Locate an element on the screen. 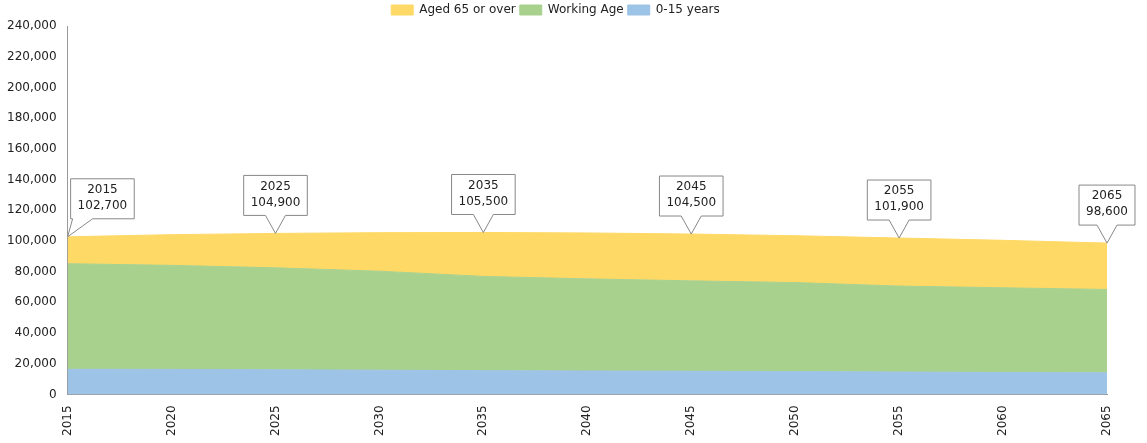 The height and width of the screenshot is (443, 1147). annotation: 2025 104,900 is located at coordinates (275, 193).